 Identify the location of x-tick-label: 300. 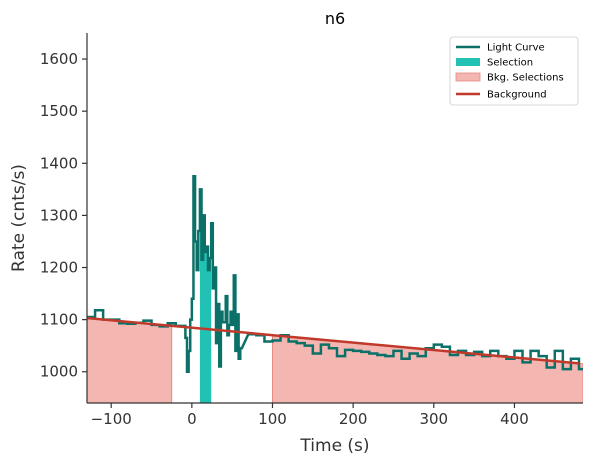
(433, 419).